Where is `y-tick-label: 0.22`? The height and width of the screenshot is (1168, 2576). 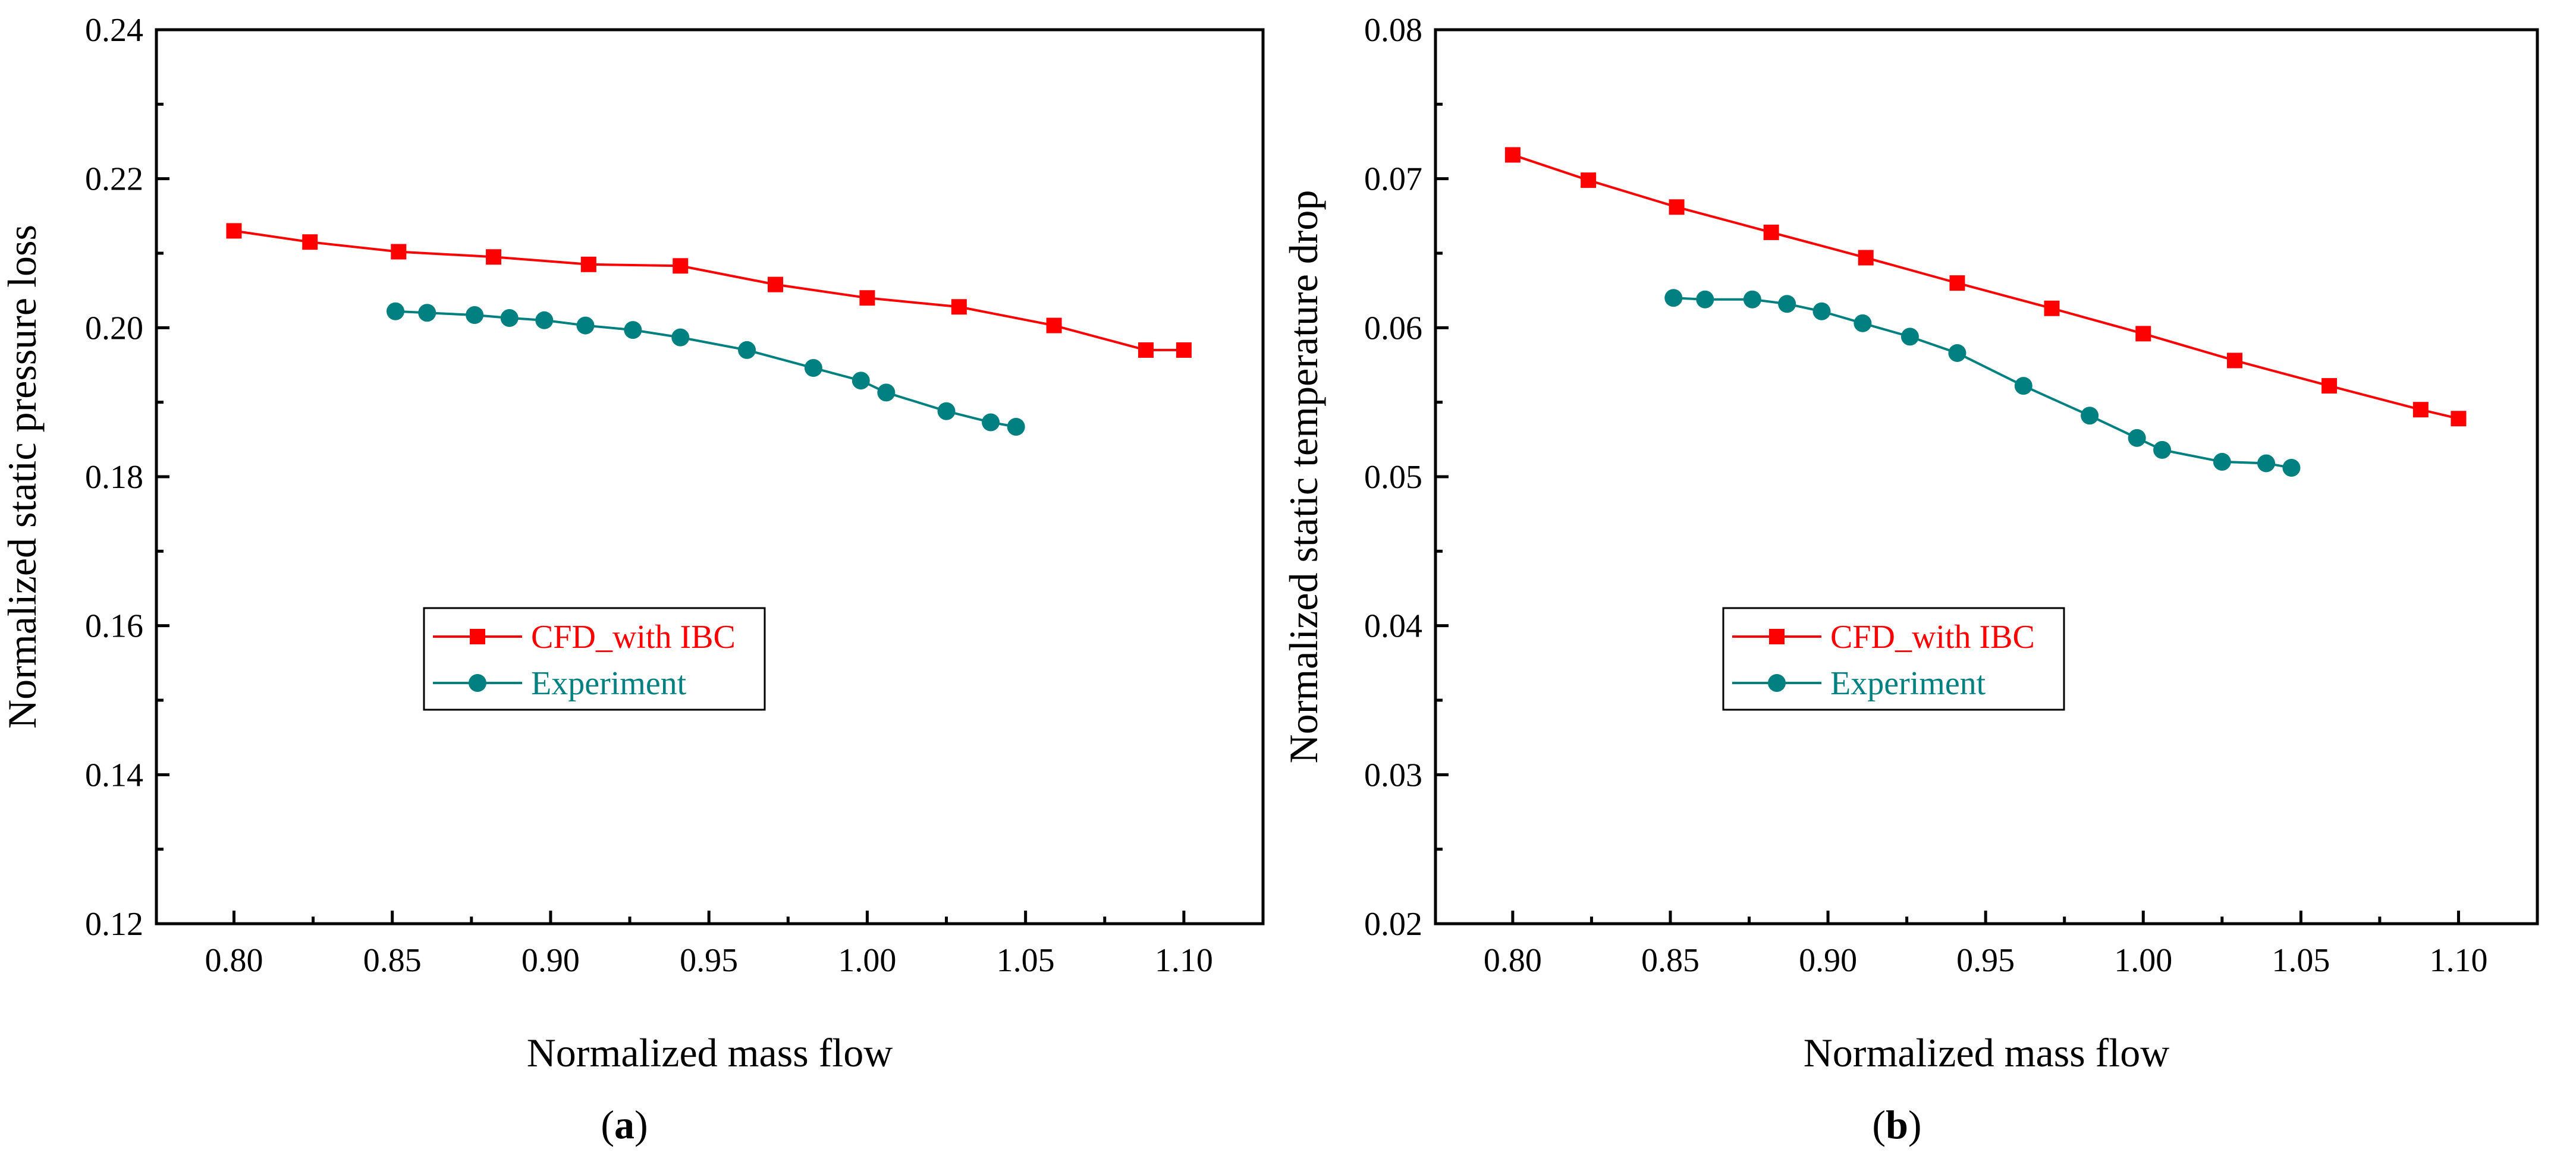 y-tick-label: 0.22 is located at coordinates (114, 179).